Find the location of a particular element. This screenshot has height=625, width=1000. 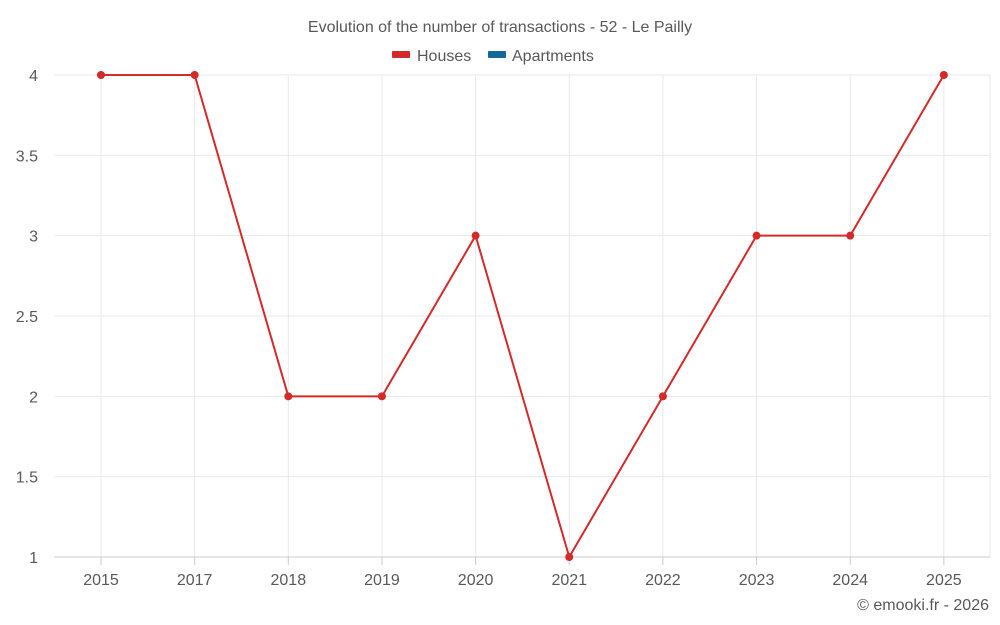

legend-item-apartments: Apartments is located at coordinates (541, 56).